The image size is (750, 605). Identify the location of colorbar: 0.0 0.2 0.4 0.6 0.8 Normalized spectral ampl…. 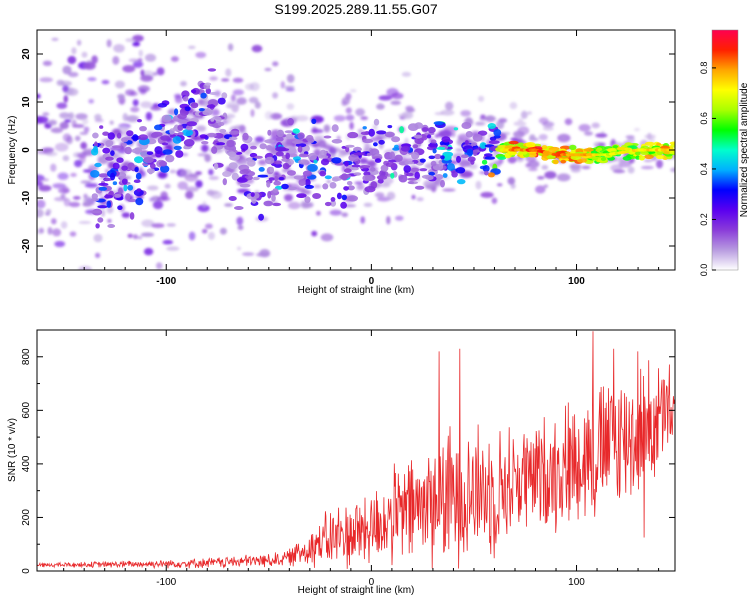
(724, 152).